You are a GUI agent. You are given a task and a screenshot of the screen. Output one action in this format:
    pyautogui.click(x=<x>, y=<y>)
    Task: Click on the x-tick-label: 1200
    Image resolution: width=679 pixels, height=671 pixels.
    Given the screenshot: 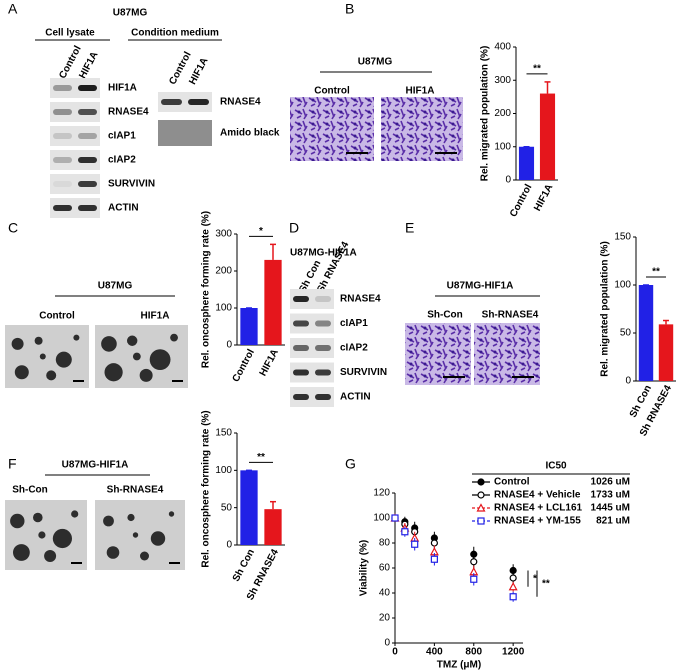 What is the action you would take?
    pyautogui.click(x=513, y=652)
    